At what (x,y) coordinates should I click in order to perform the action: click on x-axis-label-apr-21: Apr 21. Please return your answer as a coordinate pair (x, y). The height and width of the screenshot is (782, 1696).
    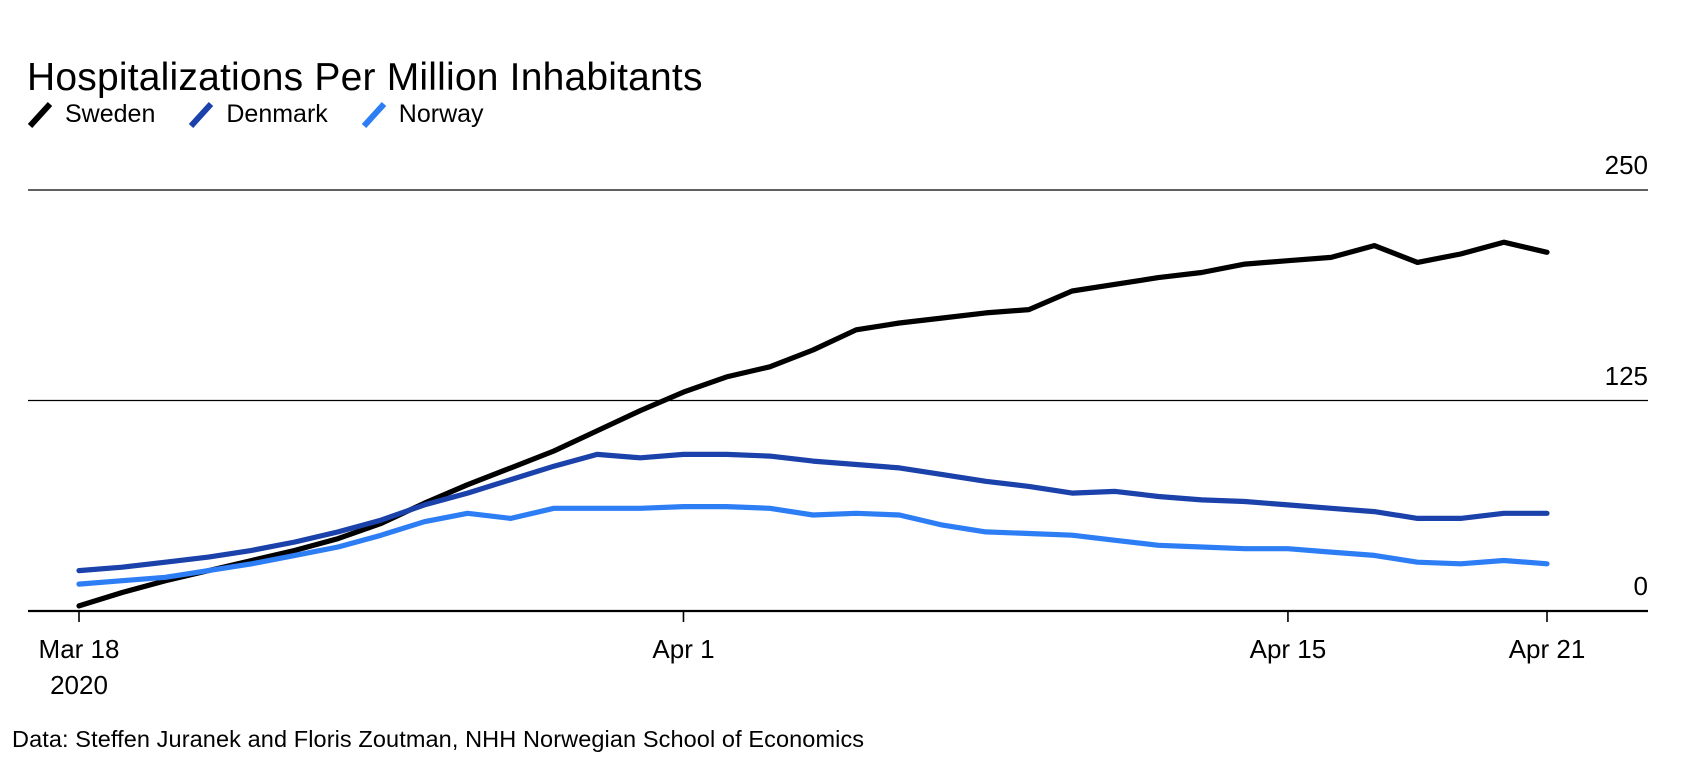
    Looking at the image, I should click on (1547, 649).